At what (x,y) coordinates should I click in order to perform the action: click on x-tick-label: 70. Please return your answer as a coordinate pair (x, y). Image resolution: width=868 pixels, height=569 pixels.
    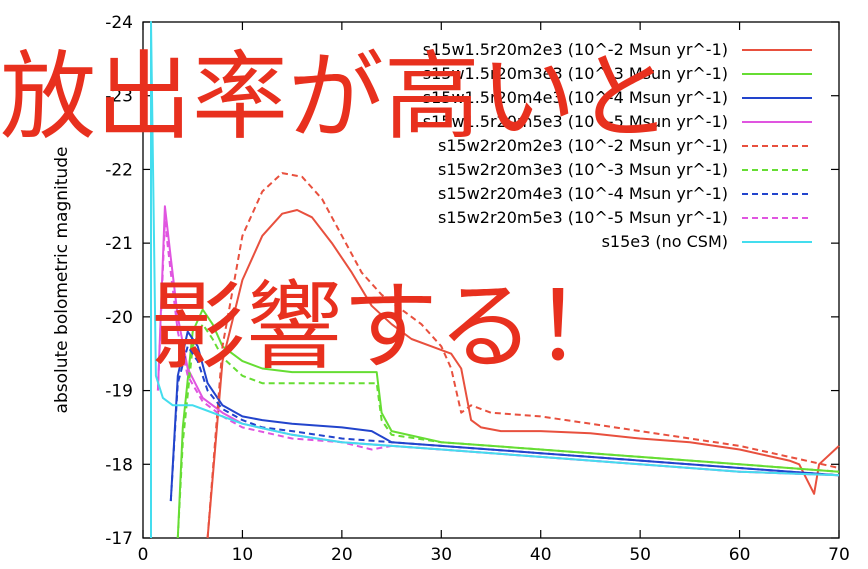
    Looking at the image, I should click on (839, 555).